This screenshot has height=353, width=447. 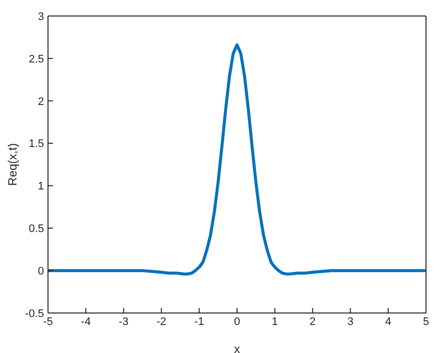 I want to click on y-tick-label: 1, so click(x=41, y=186).